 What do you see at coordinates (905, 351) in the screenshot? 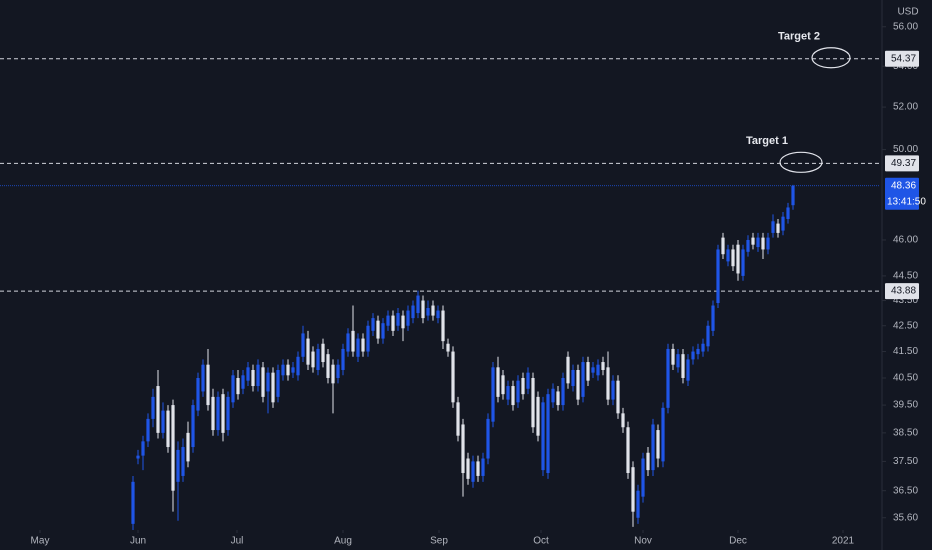
I see `y-tick-label: 41.50` at bounding box center [905, 351].